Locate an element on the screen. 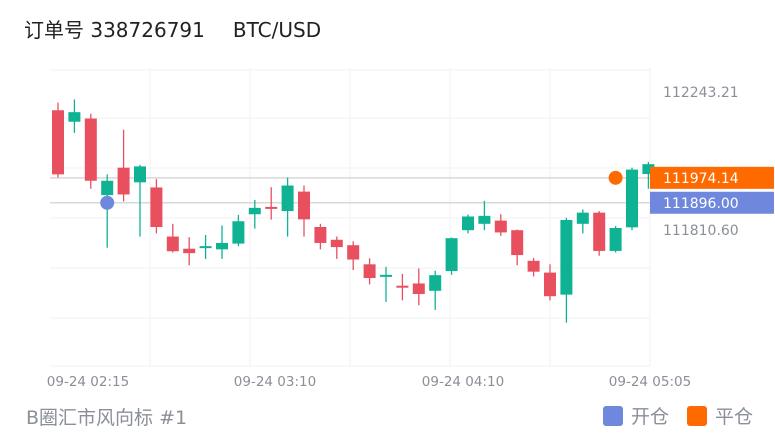 This screenshot has width=775, height=440. close-position-marker is located at coordinates (615, 177).